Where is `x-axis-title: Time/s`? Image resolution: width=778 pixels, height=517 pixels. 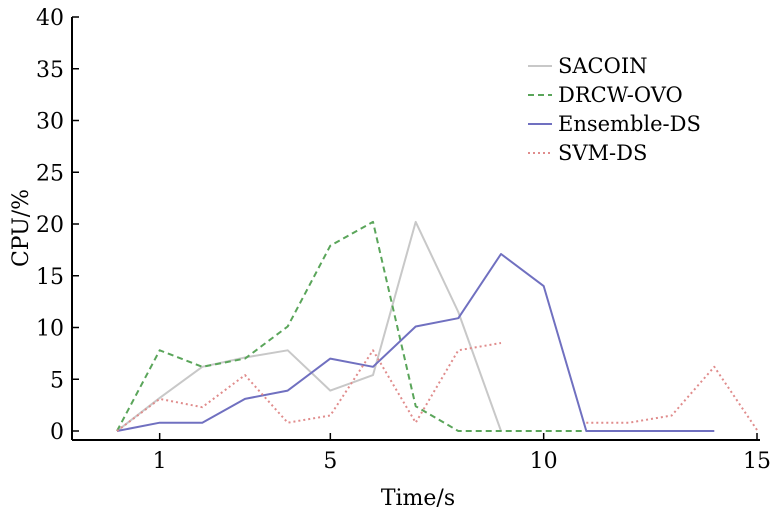 x-axis-title: Time/s is located at coordinates (418, 498).